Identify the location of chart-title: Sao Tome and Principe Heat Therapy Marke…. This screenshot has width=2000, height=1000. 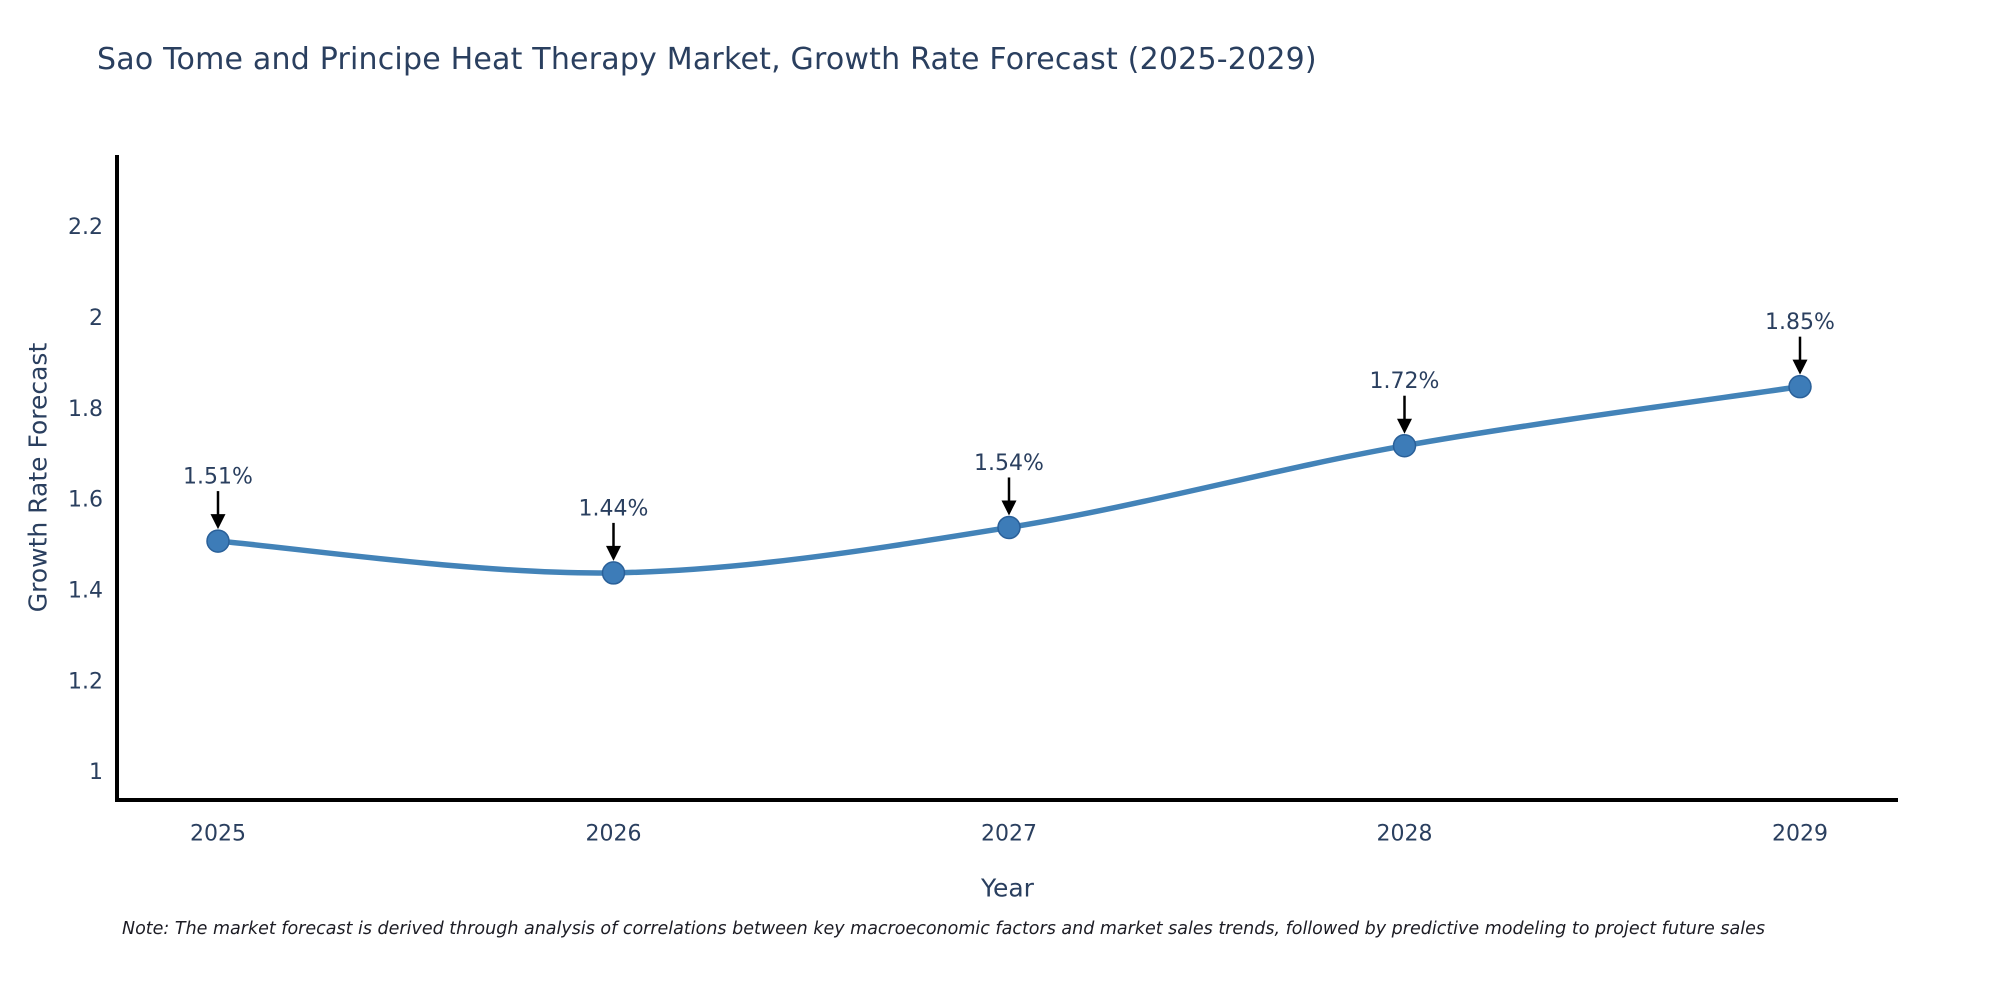
(707, 59).